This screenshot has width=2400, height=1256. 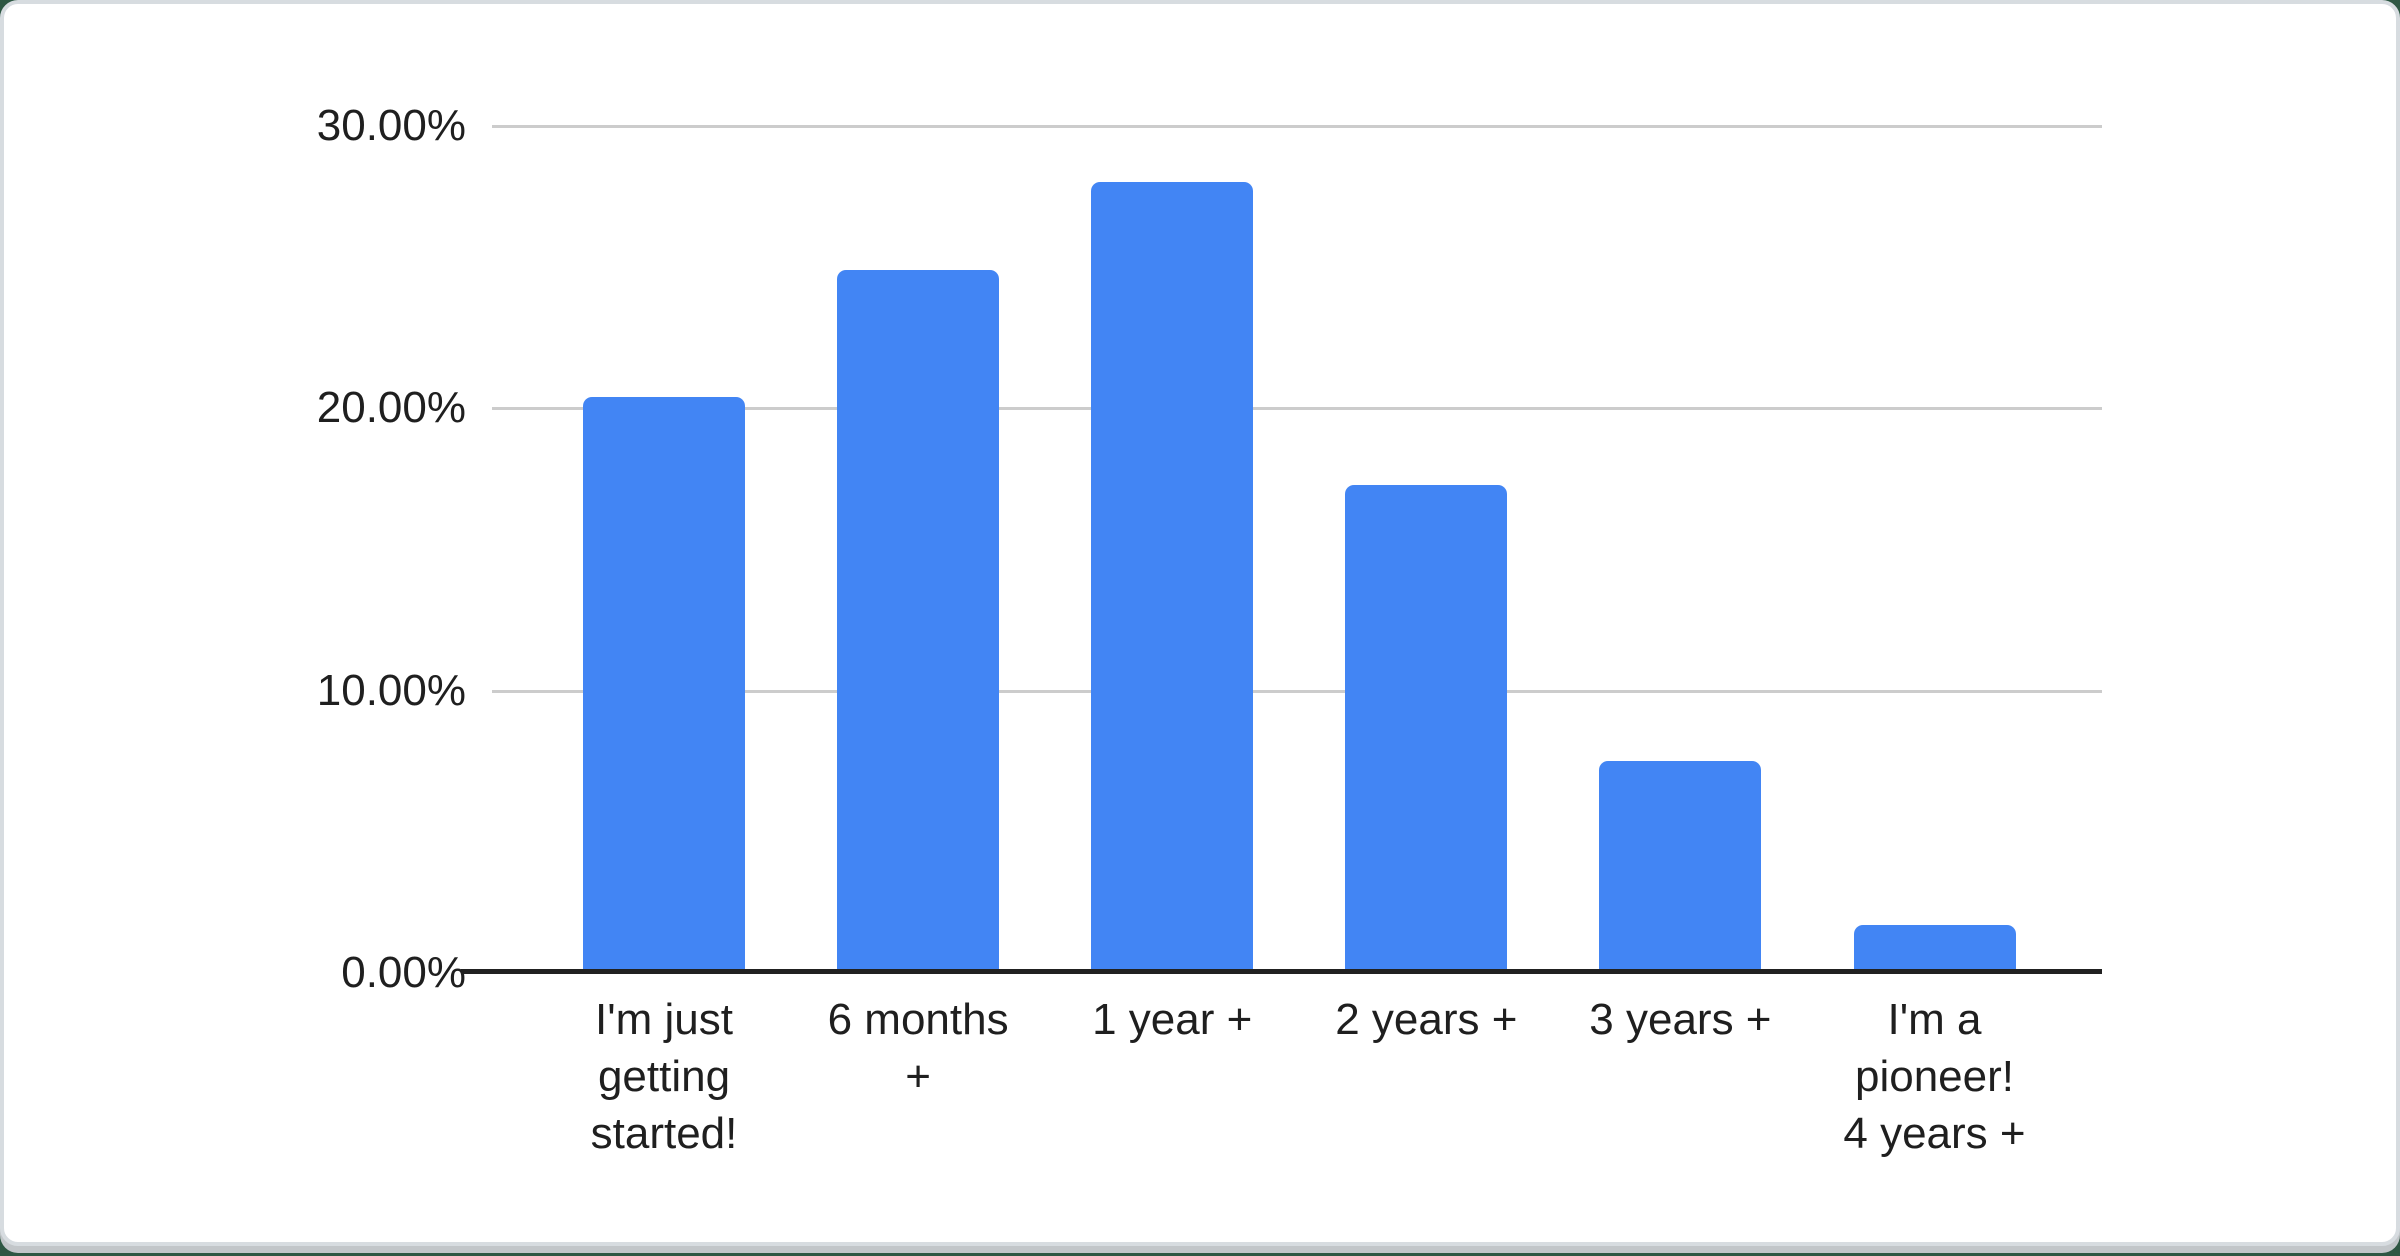 What do you see at coordinates (1680, 1019) in the screenshot?
I see `x-axis-category-label: 3 years +` at bounding box center [1680, 1019].